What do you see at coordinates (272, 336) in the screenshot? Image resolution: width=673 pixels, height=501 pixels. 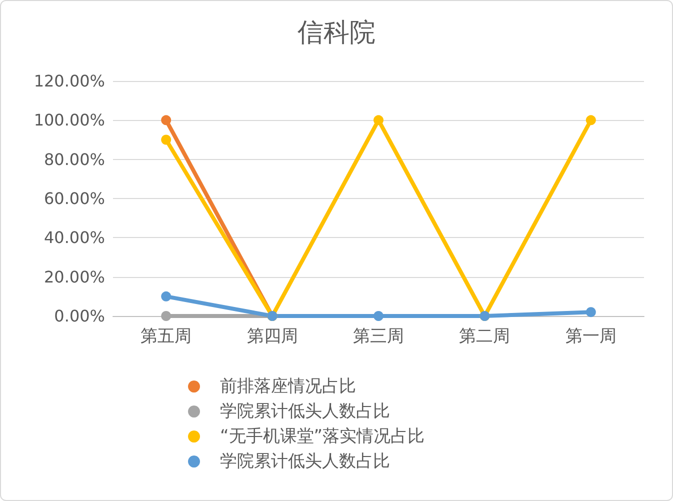 I see `x-tick-label: 第四周` at bounding box center [272, 336].